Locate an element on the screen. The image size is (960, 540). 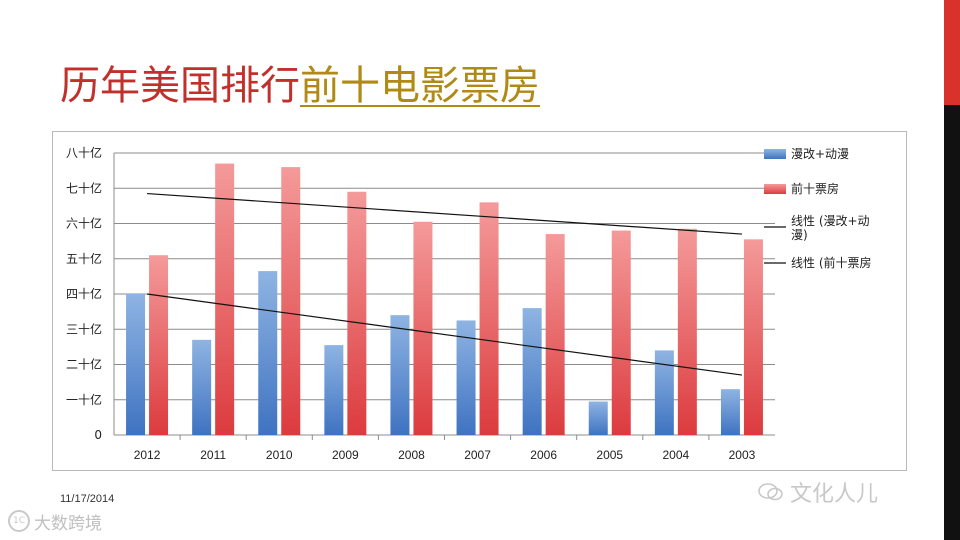
x-tick-label: 2005 is located at coordinates (609, 455).